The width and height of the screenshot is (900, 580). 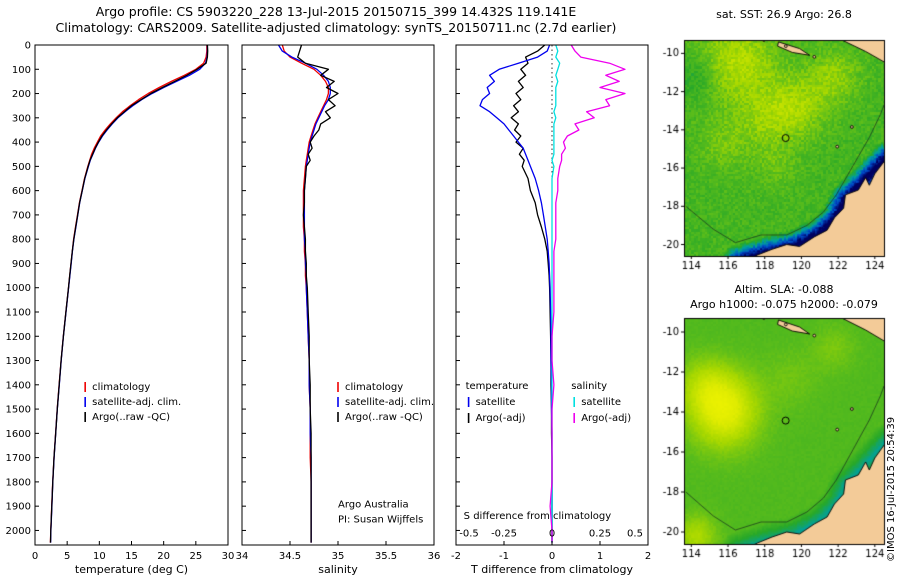 What do you see at coordinates (99, 556) in the screenshot?
I see `svg-text: 10` at bounding box center [99, 556].